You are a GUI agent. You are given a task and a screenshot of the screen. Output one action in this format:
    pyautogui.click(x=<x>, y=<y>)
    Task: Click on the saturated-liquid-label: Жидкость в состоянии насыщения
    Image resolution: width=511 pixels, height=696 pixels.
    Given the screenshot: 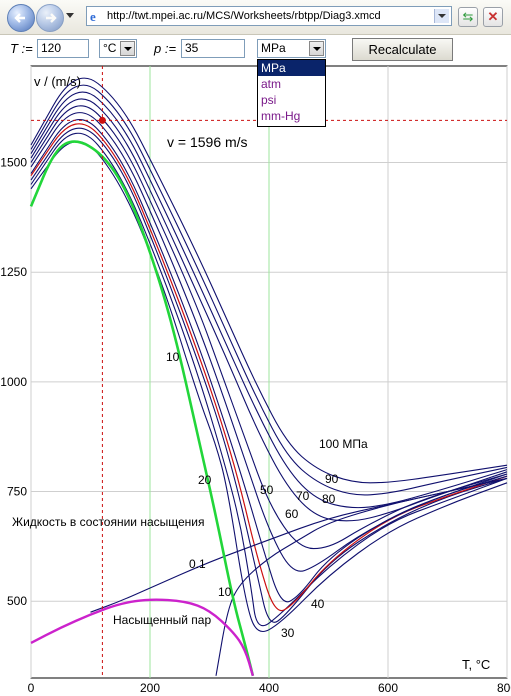 What is the action you would take?
    pyautogui.click(x=108, y=522)
    